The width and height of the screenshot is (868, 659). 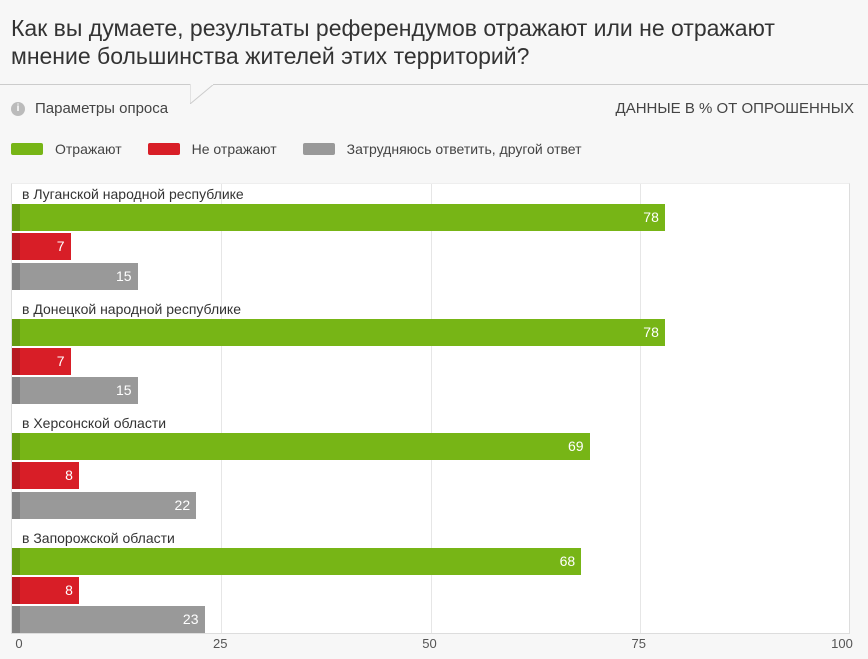 I want to click on category-label: в Луганской народной республике, so click(x=133, y=194).